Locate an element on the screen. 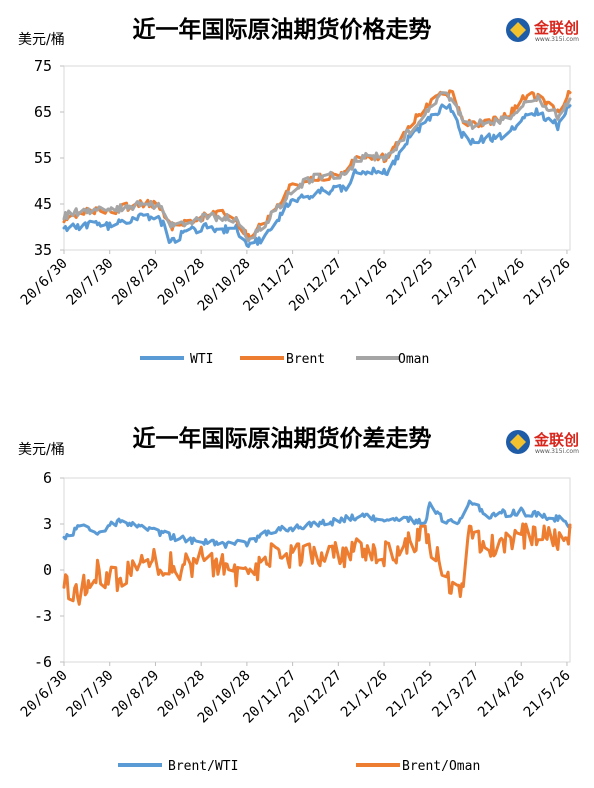 The image size is (594, 788). y-tick-label: 35 is located at coordinates (43, 250).